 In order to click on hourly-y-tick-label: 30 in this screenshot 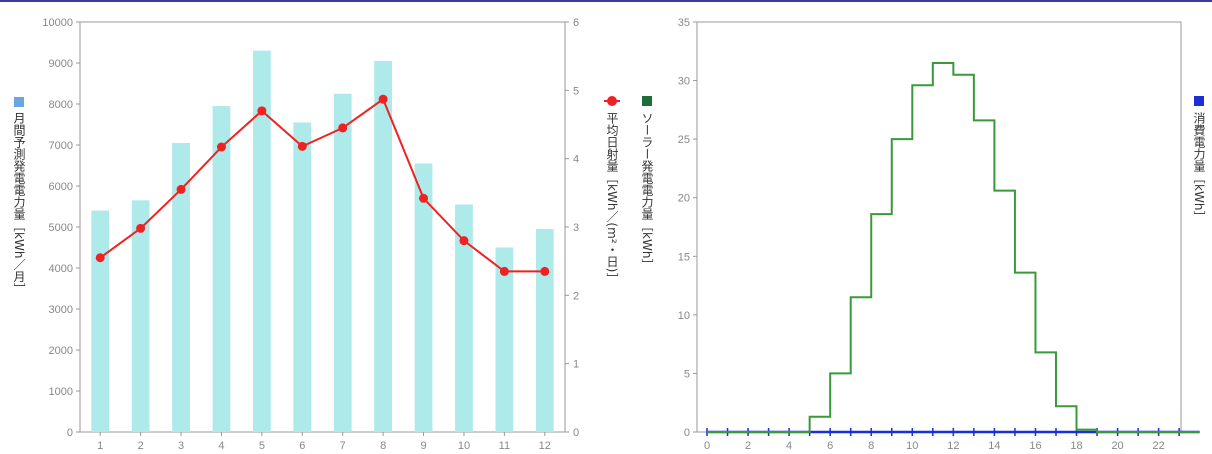, I will do `click(684, 82)`.